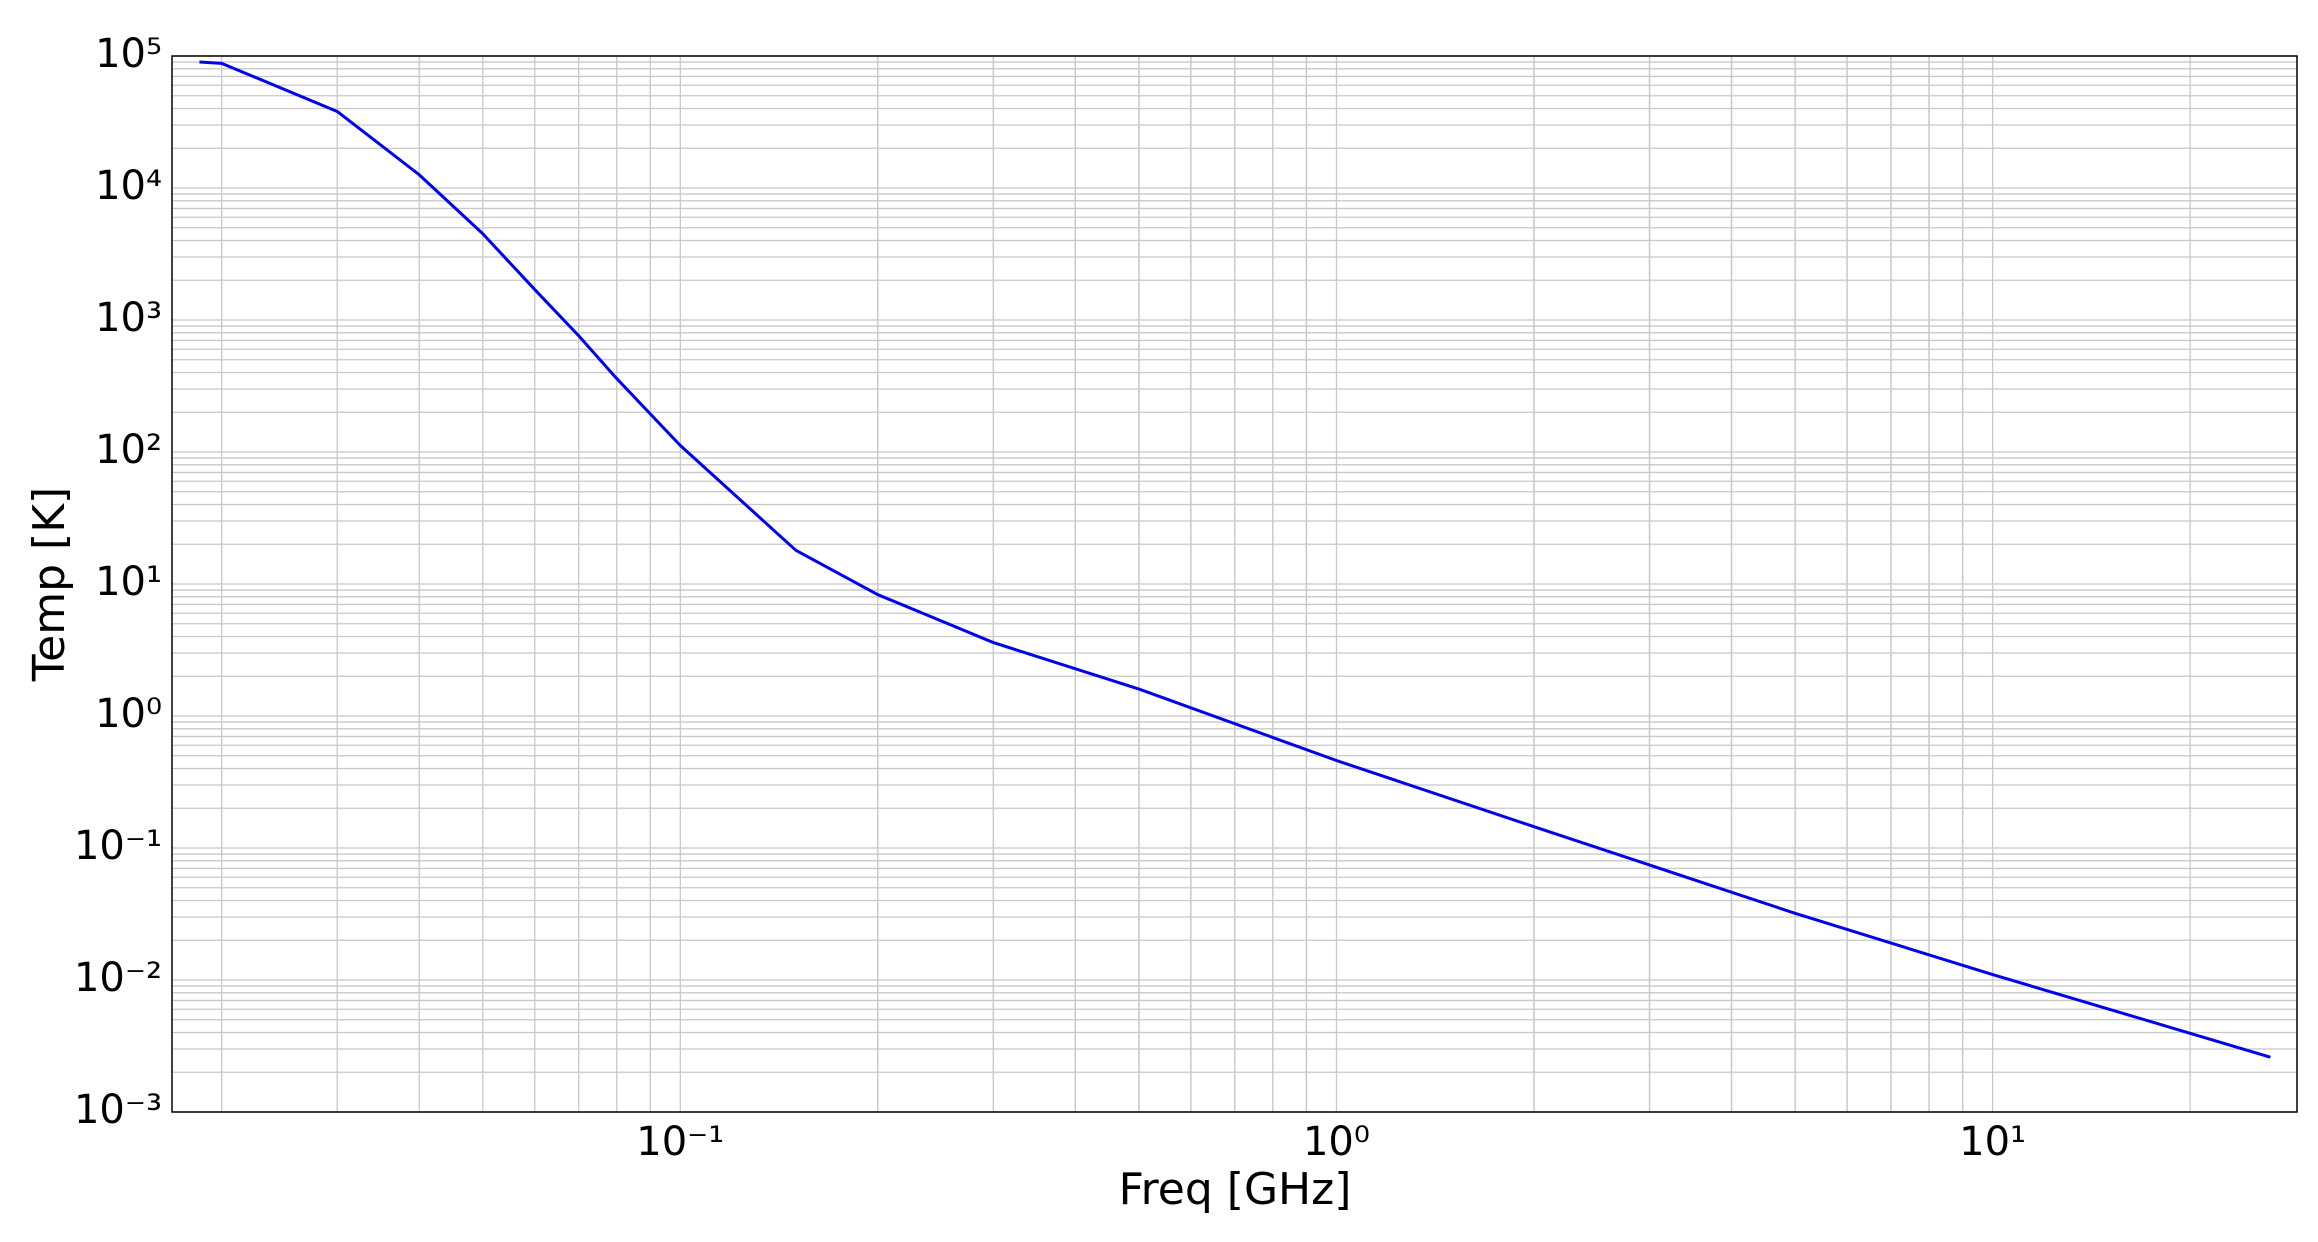 This screenshot has height=1242, width=2318. Describe the element at coordinates (1235, 1189) in the screenshot. I see `x-axis-label: Freq [GHz]` at that location.